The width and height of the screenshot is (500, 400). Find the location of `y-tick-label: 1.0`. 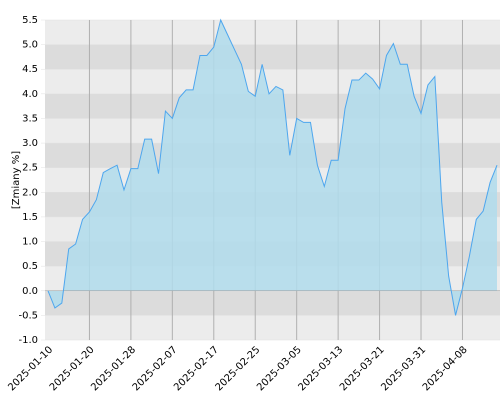

y-tick-label: 1.0 is located at coordinates (30, 242).